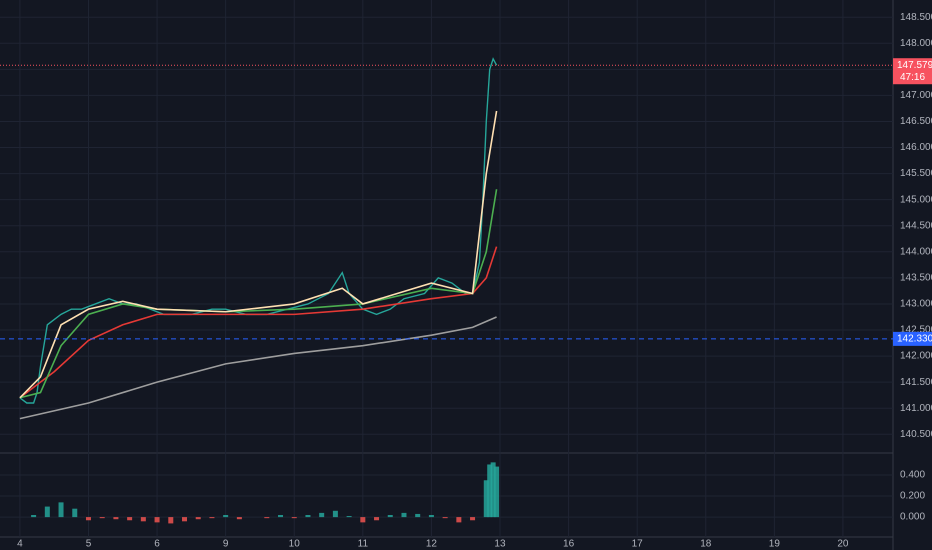  I want to click on x-tick-label: 9, so click(226, 544).